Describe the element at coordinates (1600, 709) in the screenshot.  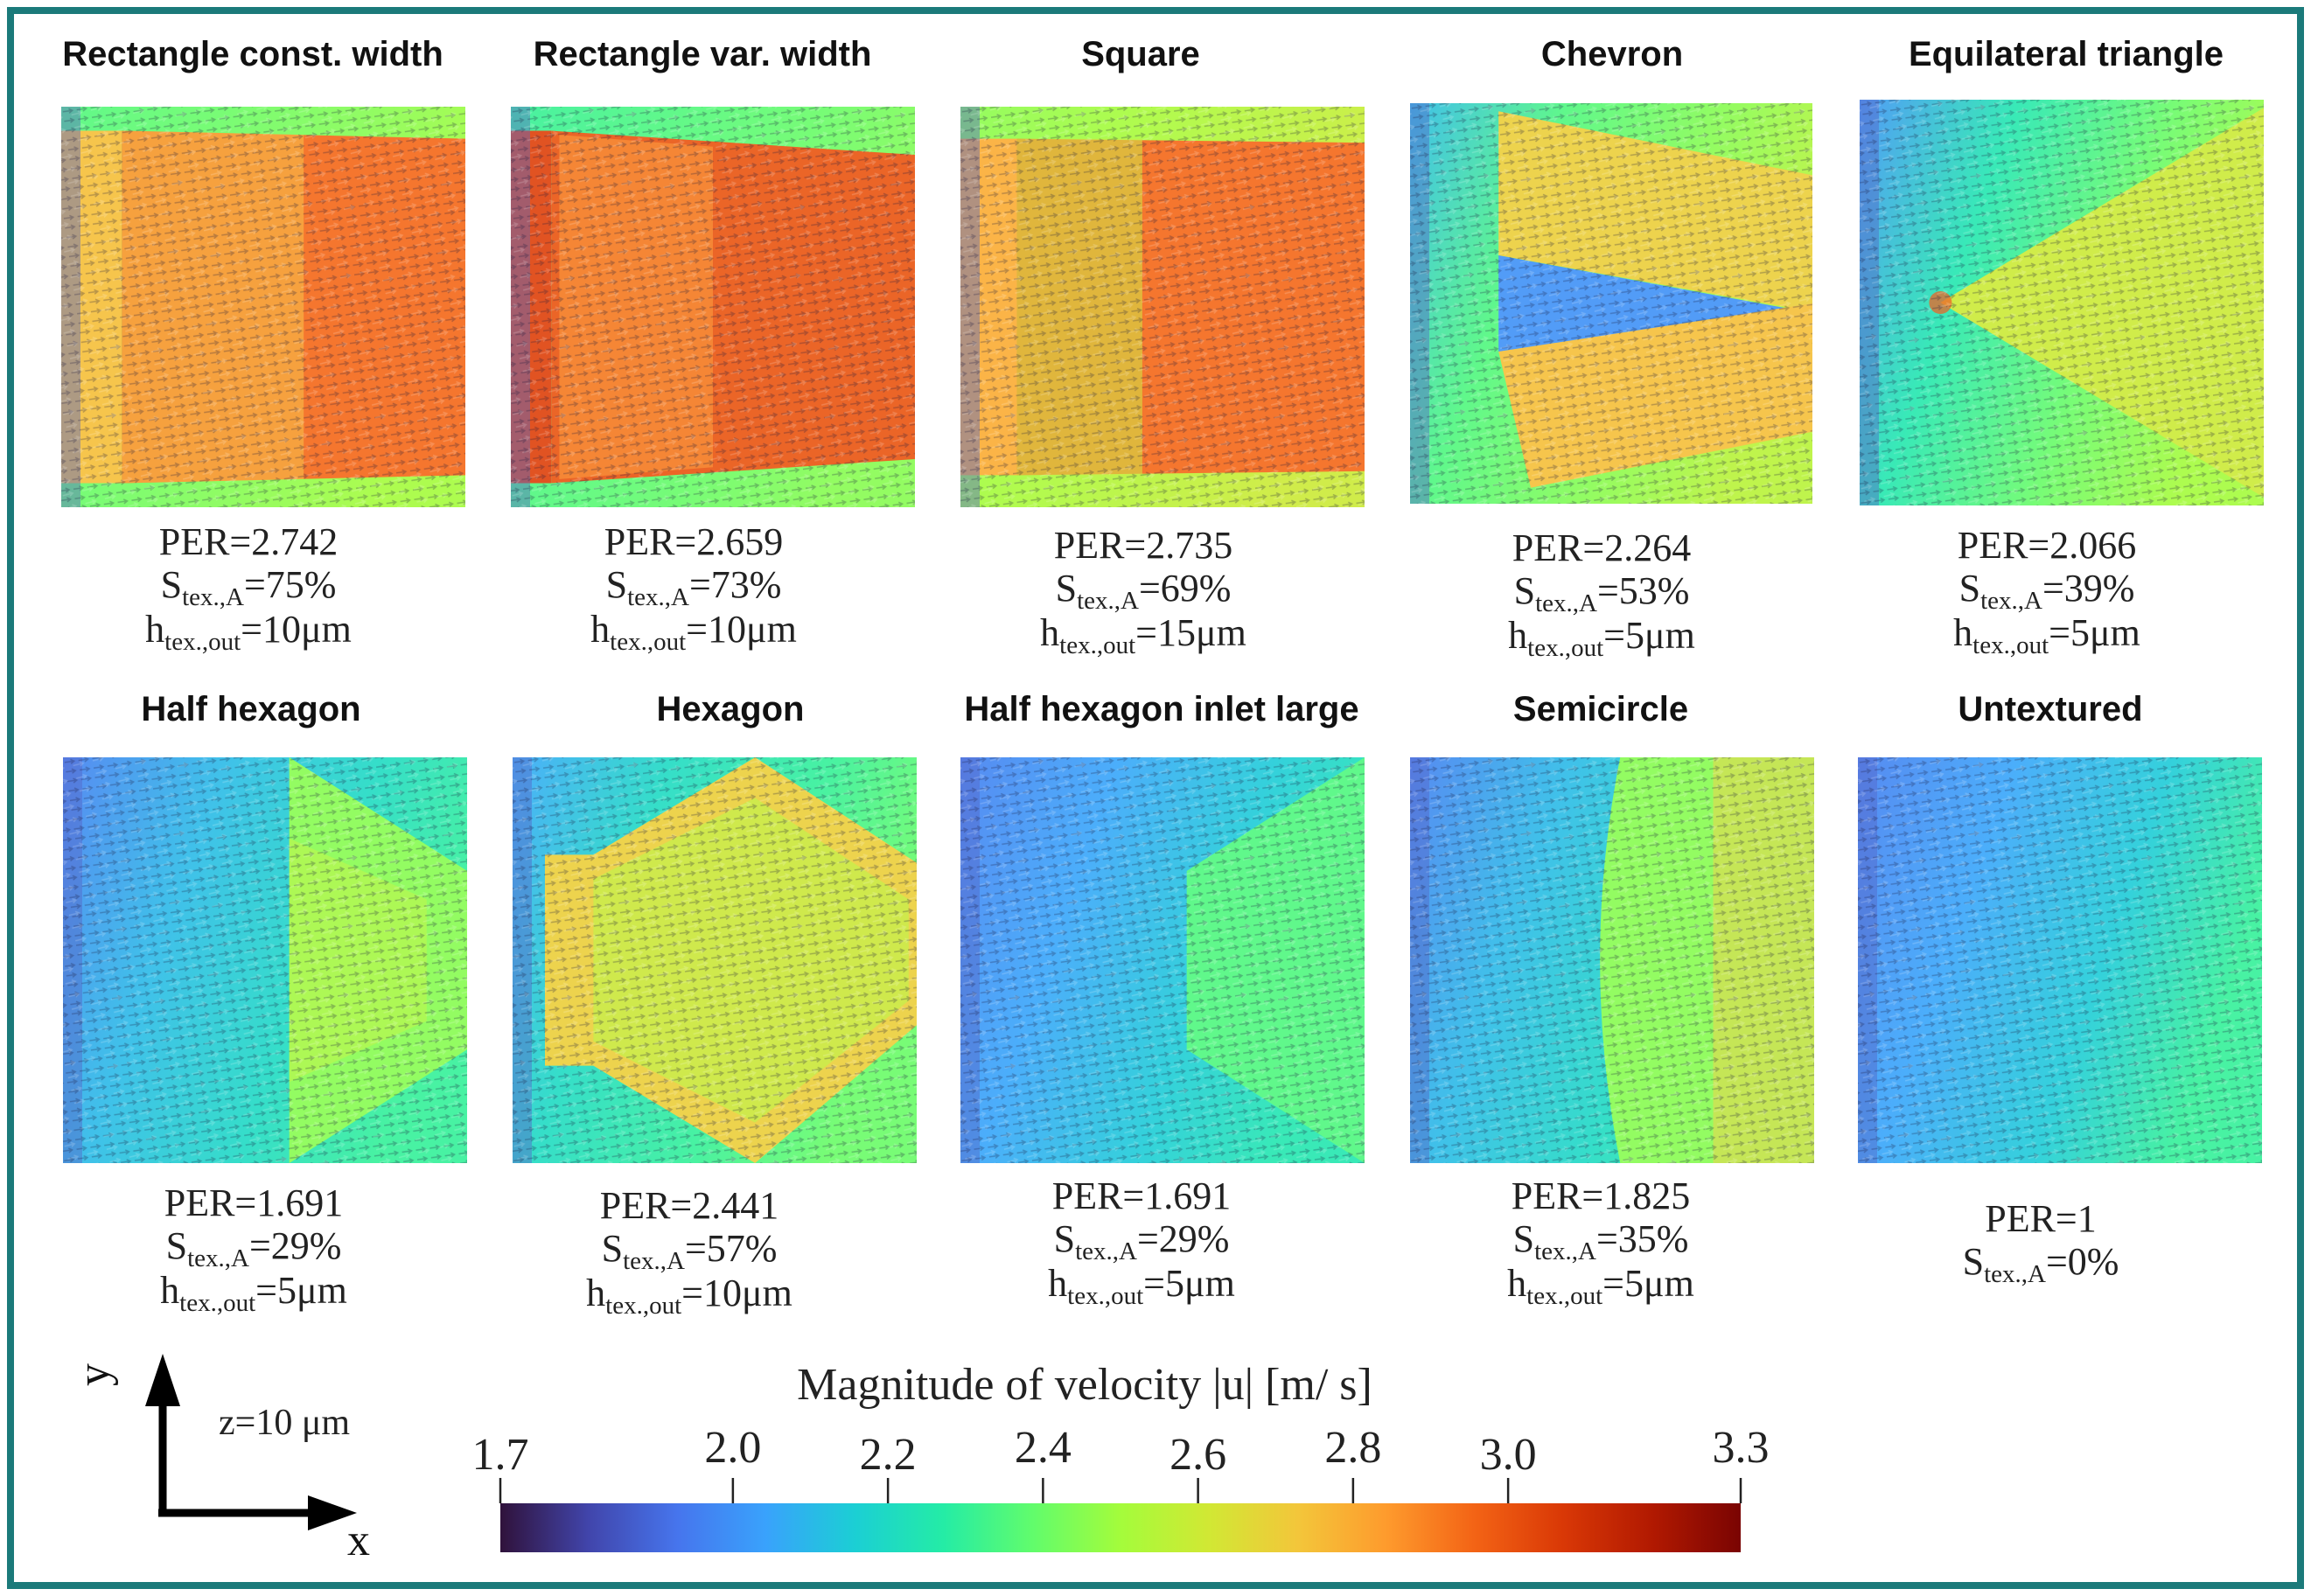
I see `panel-title-9: Semicircle` at that location.